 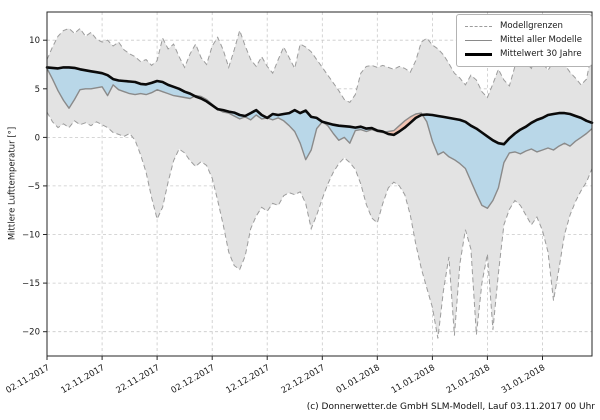 What do you see at coordinates (193, 379) in the screenshot?
I see `x-tick-label: 02.12.2017` at bounding box center [193, 379].